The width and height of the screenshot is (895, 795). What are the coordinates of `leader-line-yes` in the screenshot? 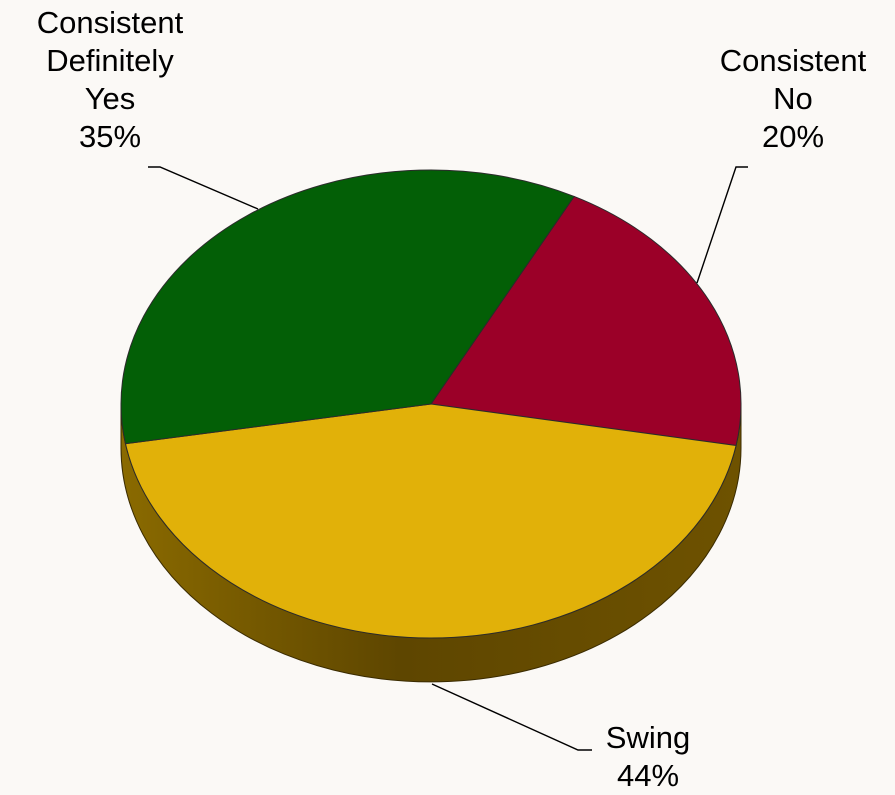 It's located at (203, 188).